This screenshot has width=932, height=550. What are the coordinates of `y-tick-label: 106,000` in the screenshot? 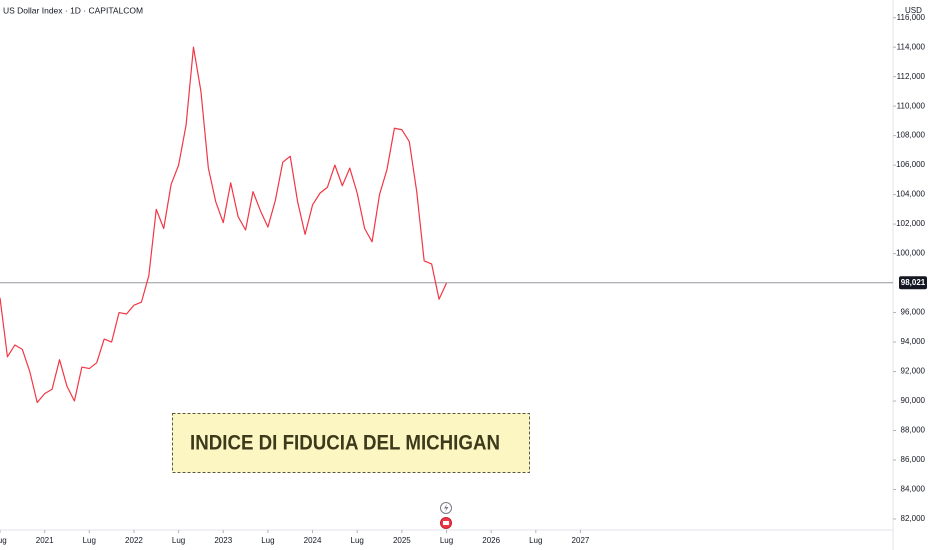 It's located at (910, 164).